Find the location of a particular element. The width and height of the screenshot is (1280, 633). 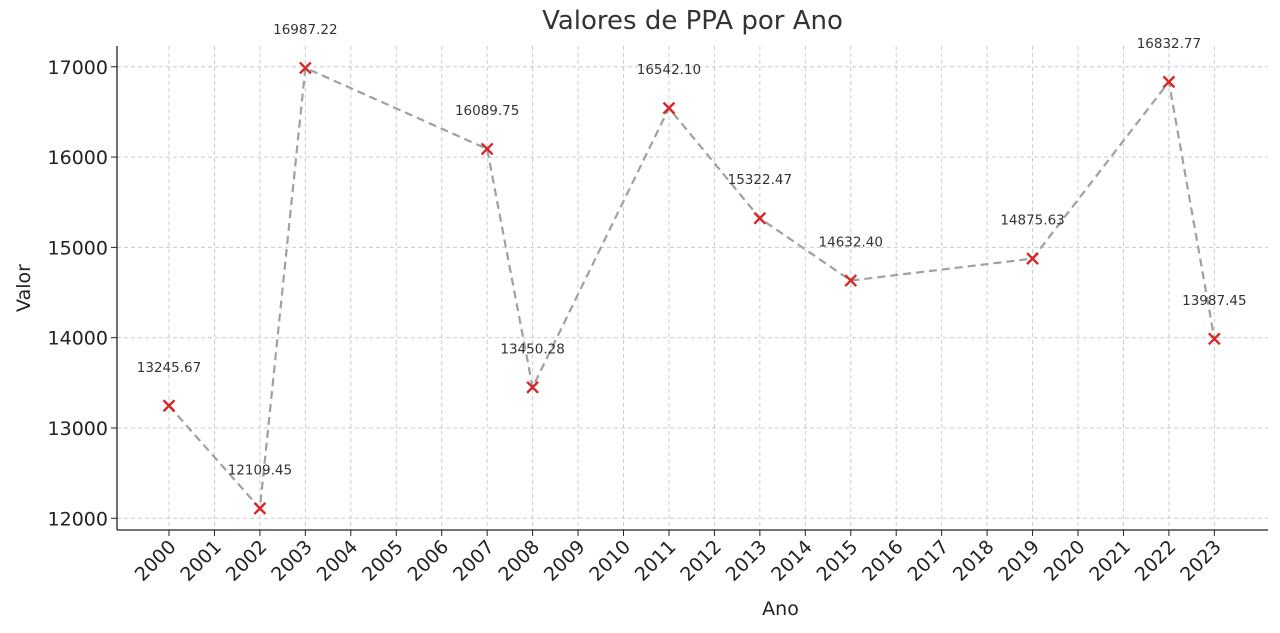

x-tick-label: 2021 is located at coordinates (1110, 561).